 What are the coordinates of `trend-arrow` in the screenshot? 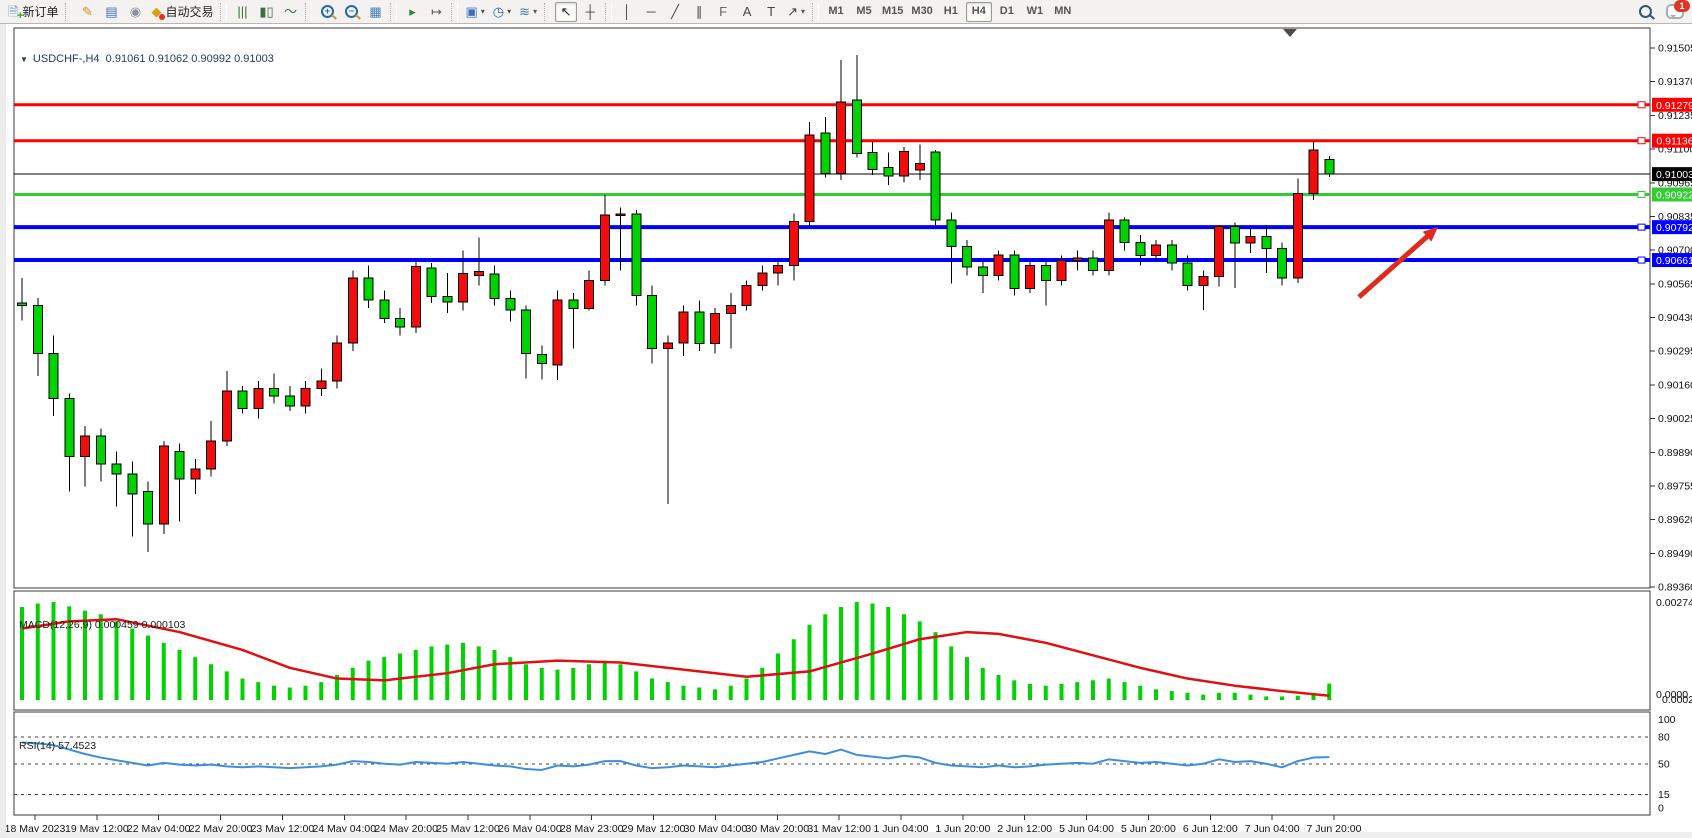 It's located at (1395, 265).